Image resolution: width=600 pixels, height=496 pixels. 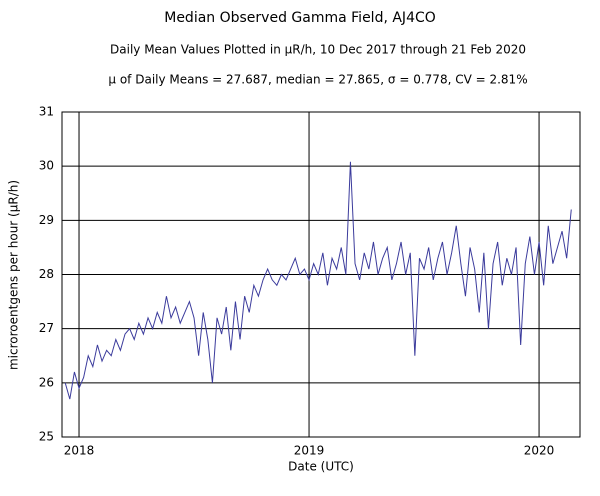 What do you see at coordinates (539, 451) in the screenshot?
I see `x-tick-label: 2020` at bounding box center [539, 451].